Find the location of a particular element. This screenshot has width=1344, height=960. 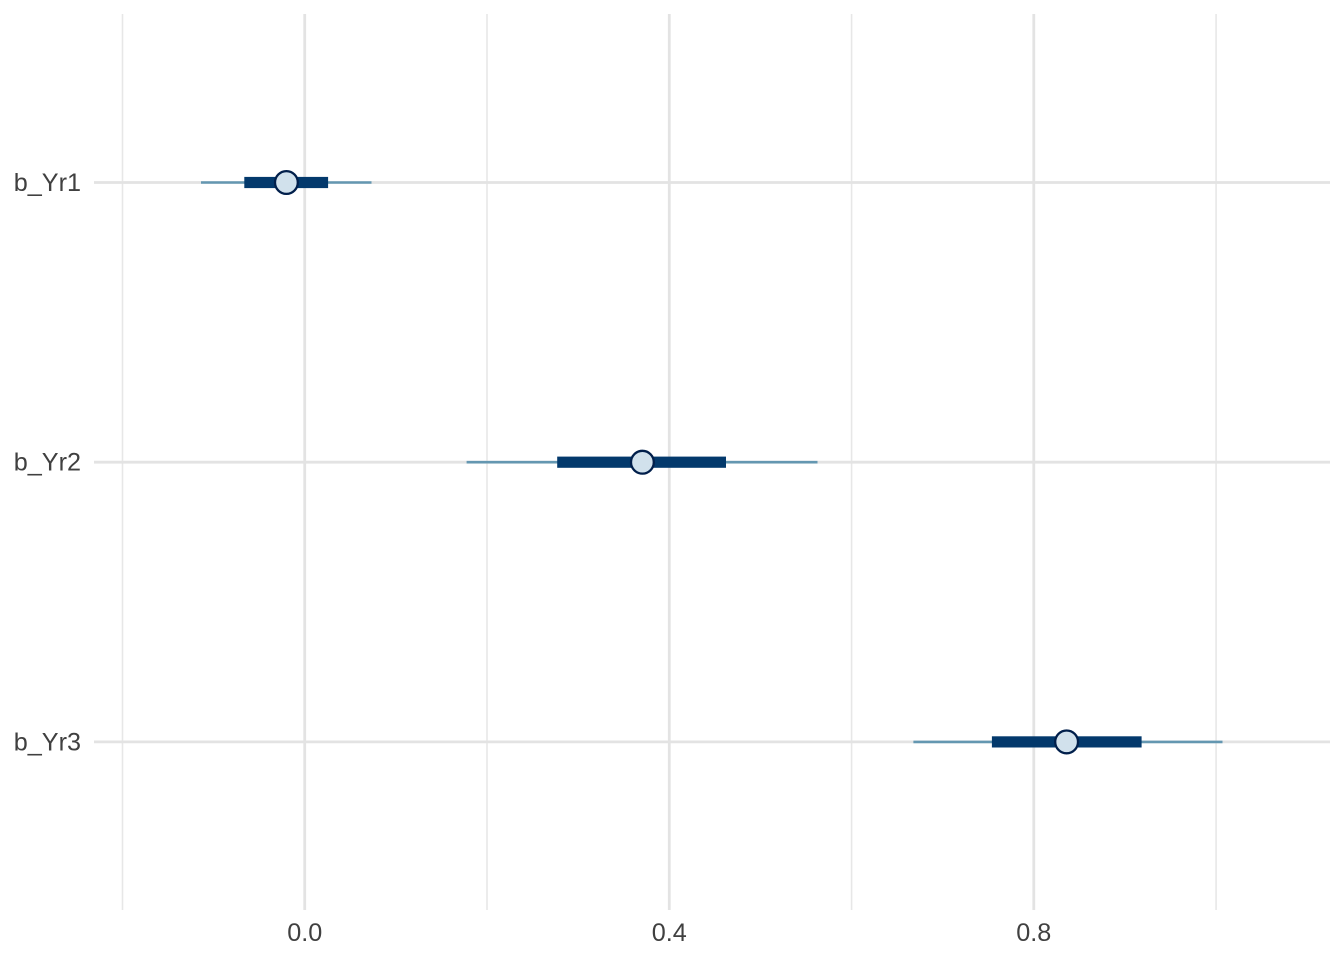

svg-text: b_Yr2 is located at coordinates (47, 463).